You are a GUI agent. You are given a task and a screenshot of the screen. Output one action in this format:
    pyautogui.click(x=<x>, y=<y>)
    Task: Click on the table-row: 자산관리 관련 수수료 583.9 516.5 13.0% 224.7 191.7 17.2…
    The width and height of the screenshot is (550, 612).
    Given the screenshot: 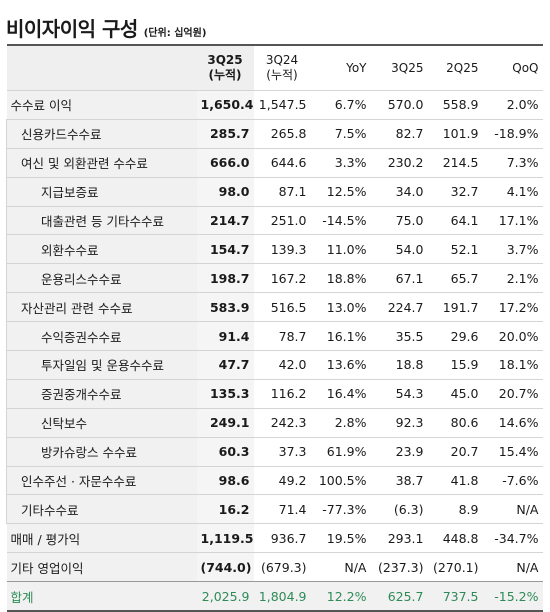 What is the action you would take?
    pyautogui.click(x=274, y=307)
    